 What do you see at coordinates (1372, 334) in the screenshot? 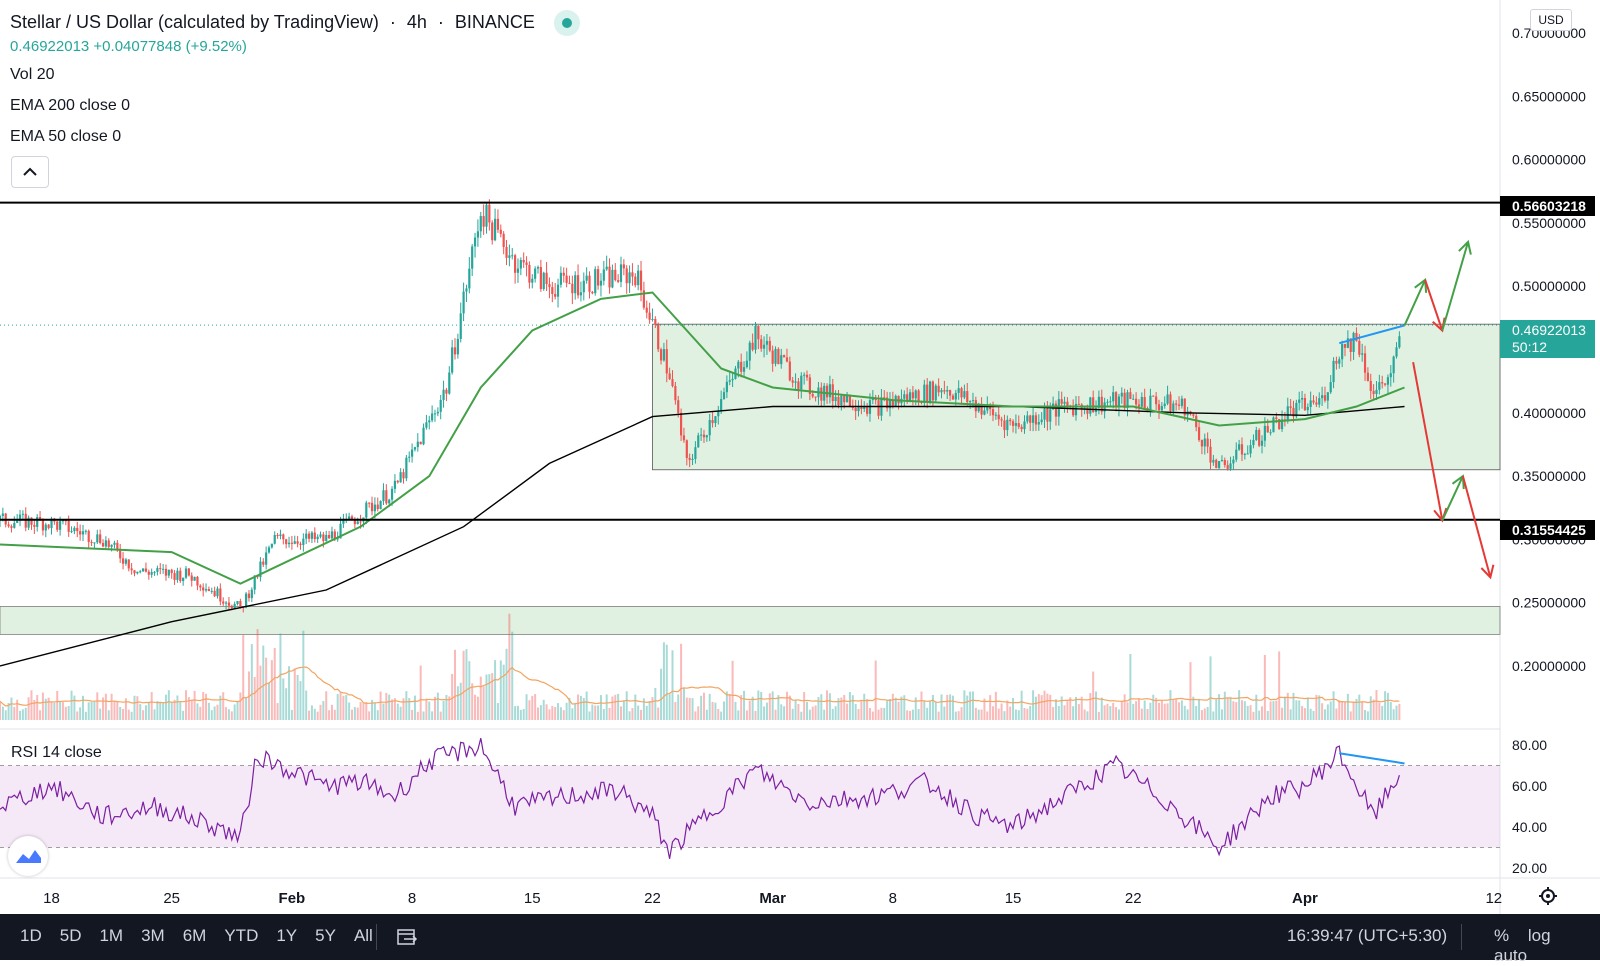
I see `price-divergence-line` at bounding box center [1372, 334].